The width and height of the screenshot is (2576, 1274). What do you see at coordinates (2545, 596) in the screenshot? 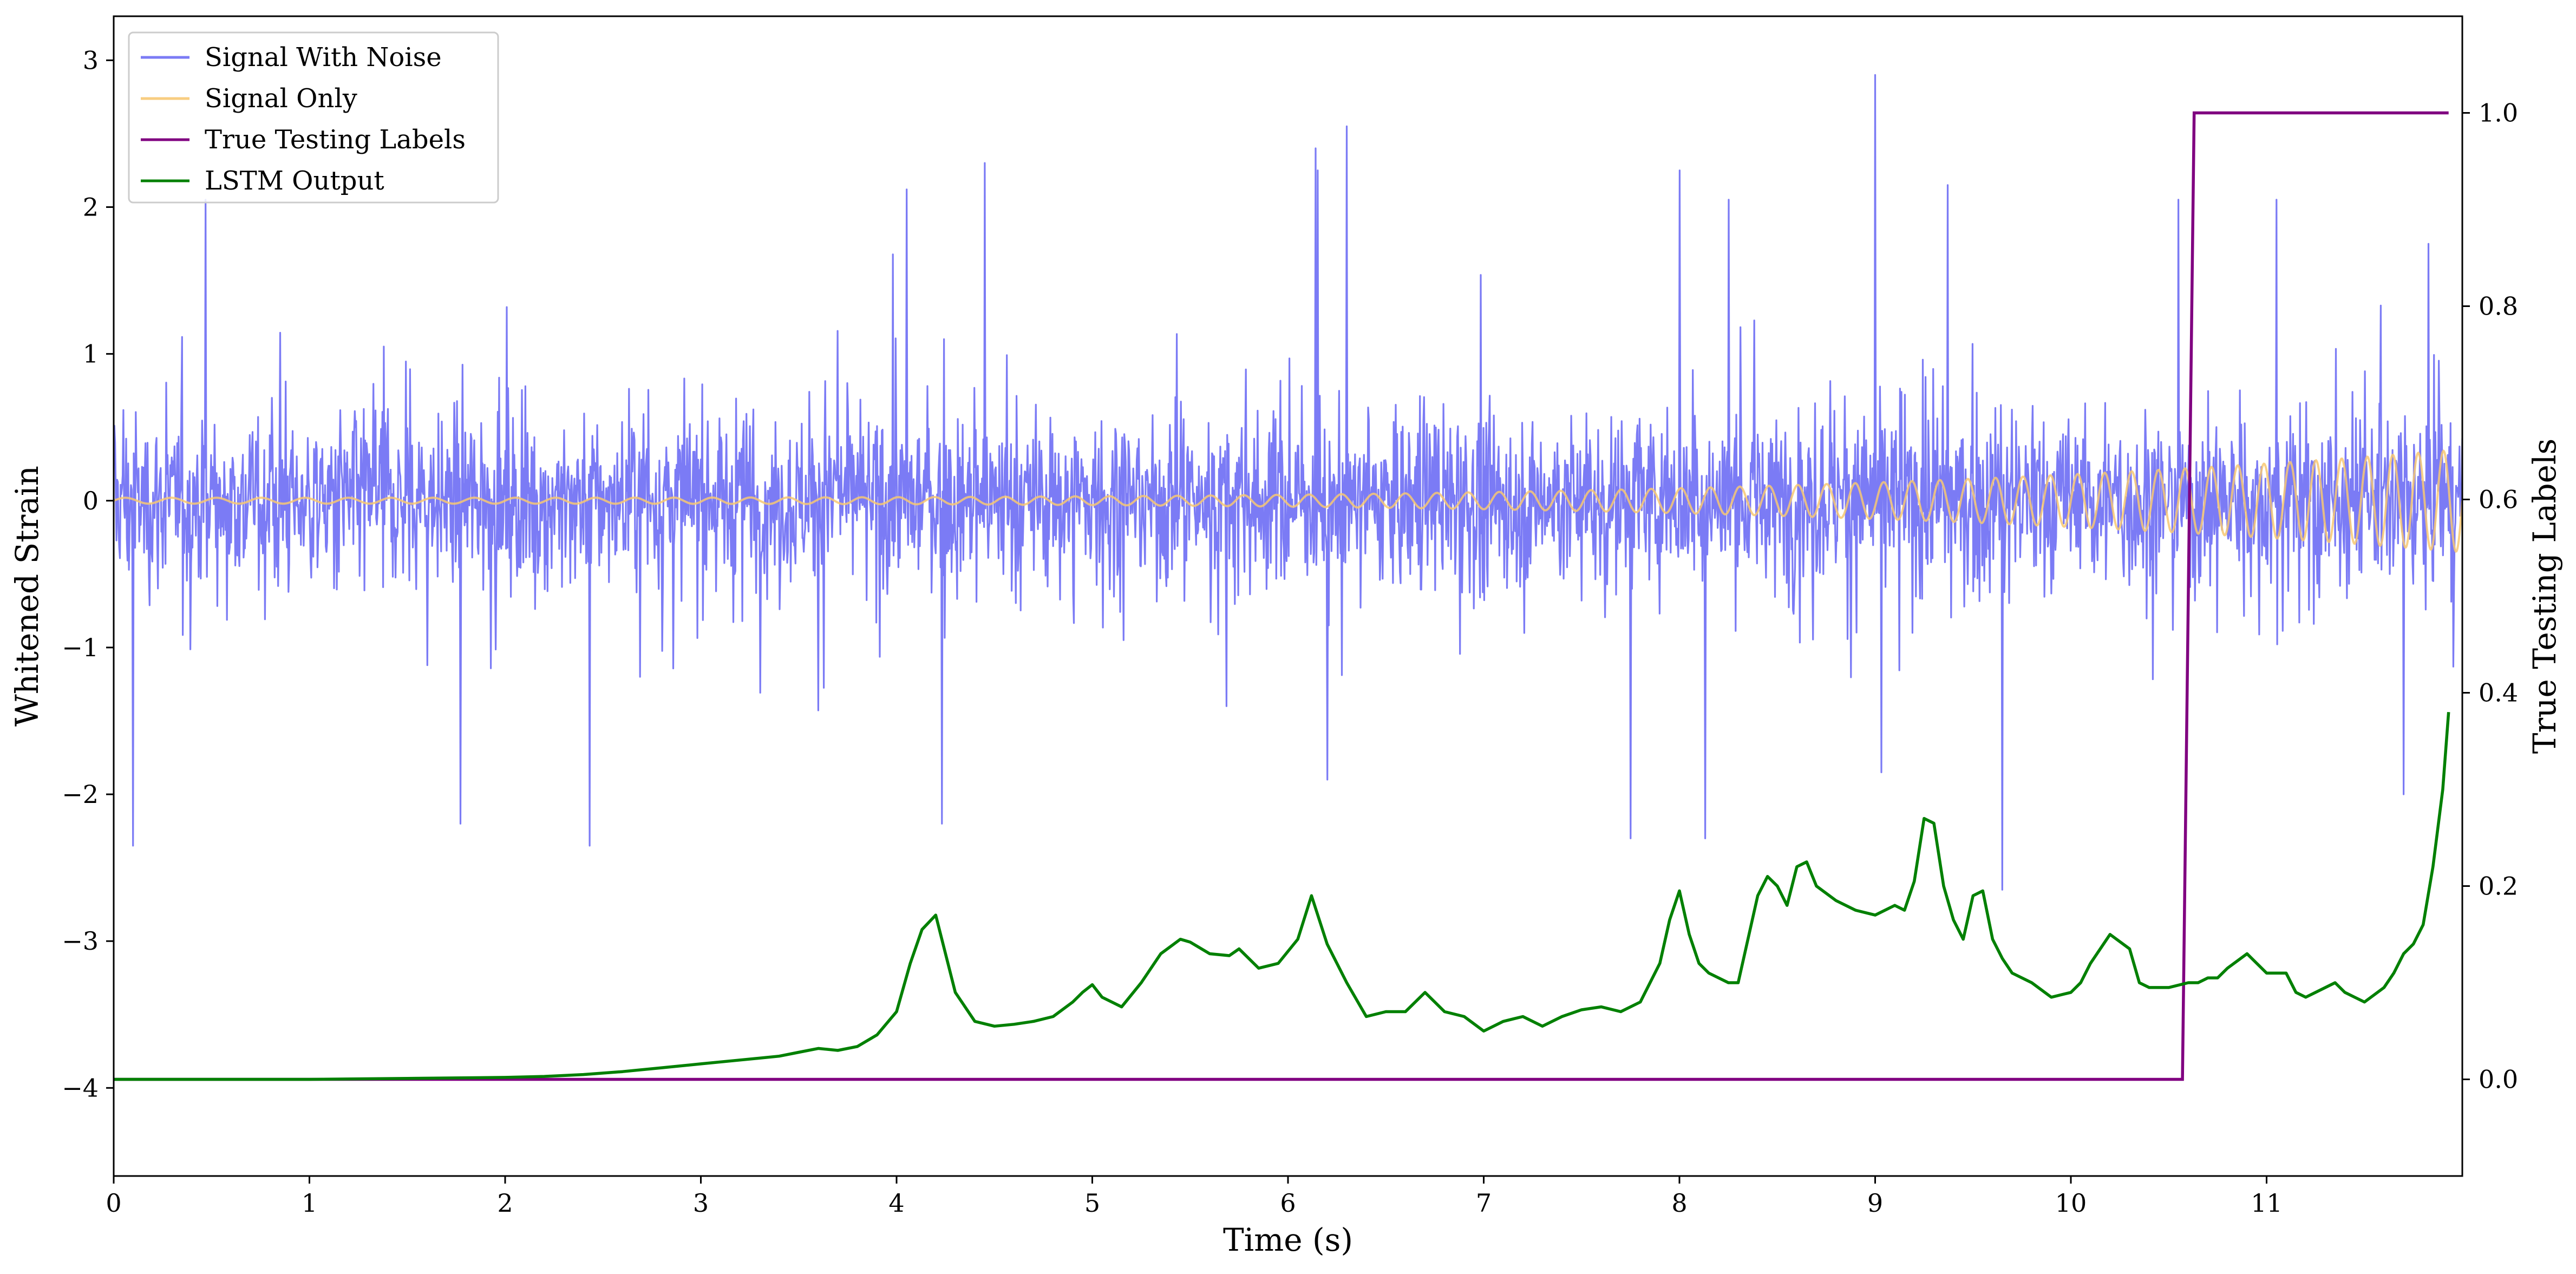
I see `y2-axis-label: True Testing Labels` at bounding box center [2545, 596].